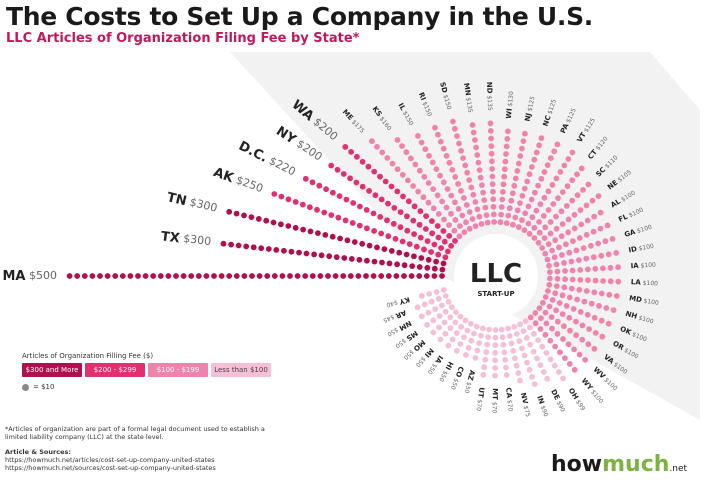 The width and height of the screenshot is (720, 483). I want to click on state-code: AZ, so click(471, 375).